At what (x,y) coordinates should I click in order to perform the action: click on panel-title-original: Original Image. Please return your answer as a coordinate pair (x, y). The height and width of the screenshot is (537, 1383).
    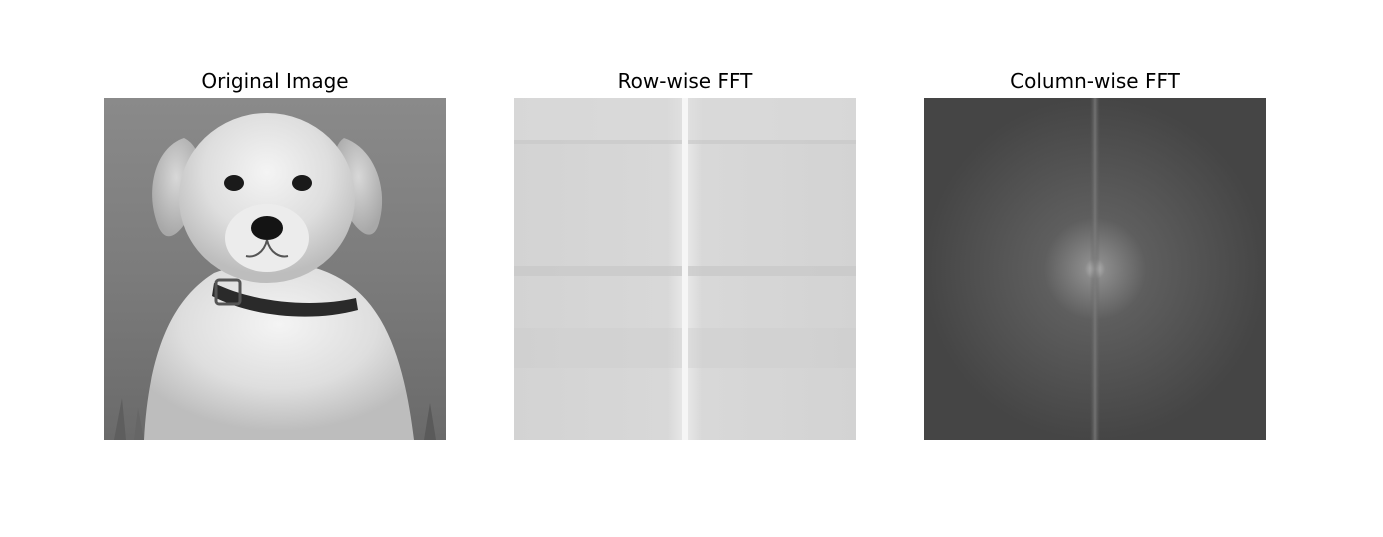
    Looking at the image, I should click on (275, 81).